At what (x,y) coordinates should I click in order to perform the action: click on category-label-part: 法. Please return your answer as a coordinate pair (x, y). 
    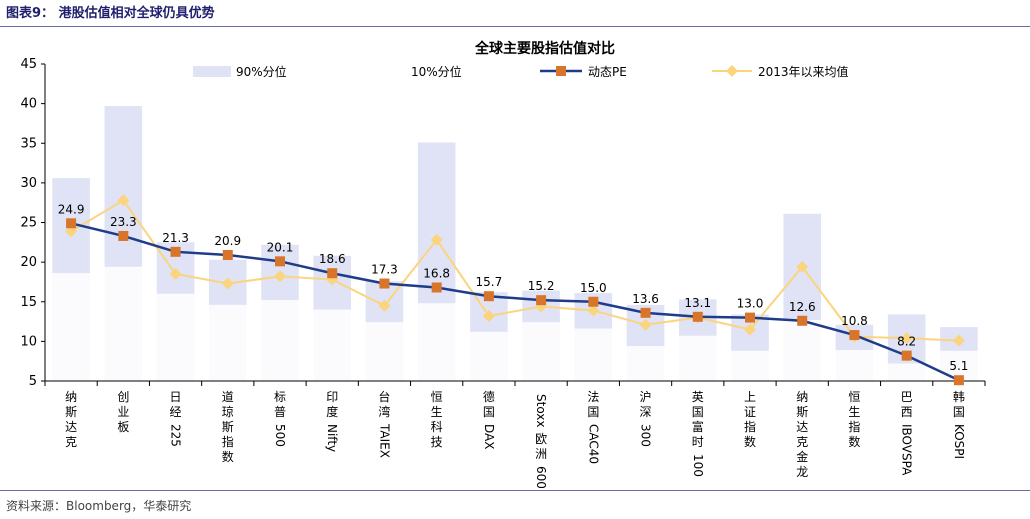
    Looking at the image, I should click on (593, 397).